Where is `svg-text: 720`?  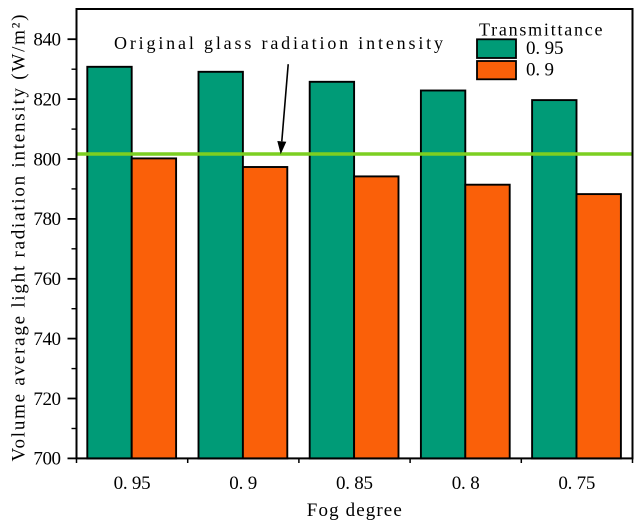 svg-text: 720 is located at coordinates (47, 399).